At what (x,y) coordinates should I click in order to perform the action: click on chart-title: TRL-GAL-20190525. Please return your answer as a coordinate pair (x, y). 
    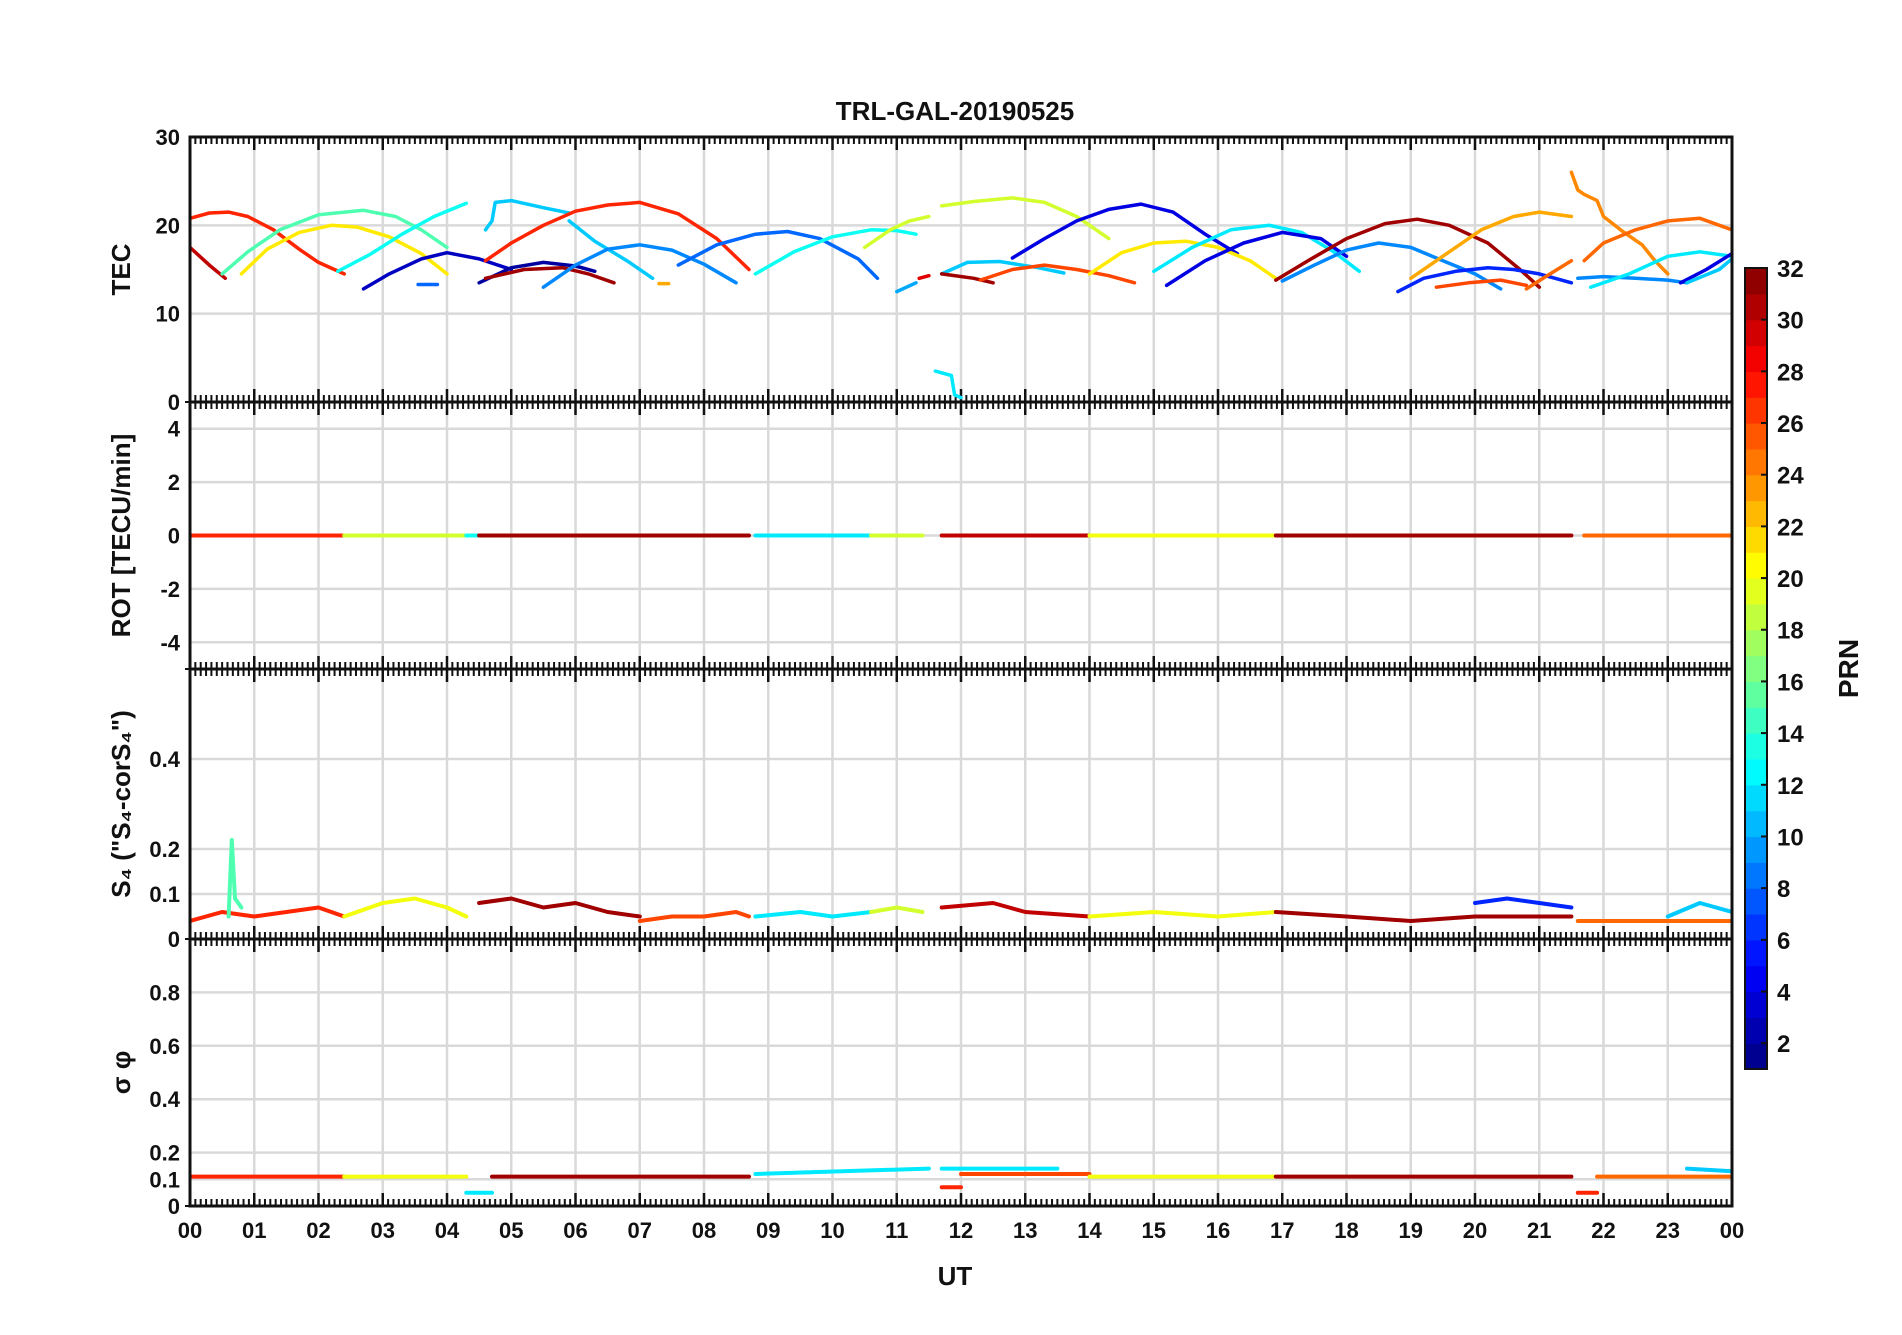
    Looking at the image, I should click on (955, 111).